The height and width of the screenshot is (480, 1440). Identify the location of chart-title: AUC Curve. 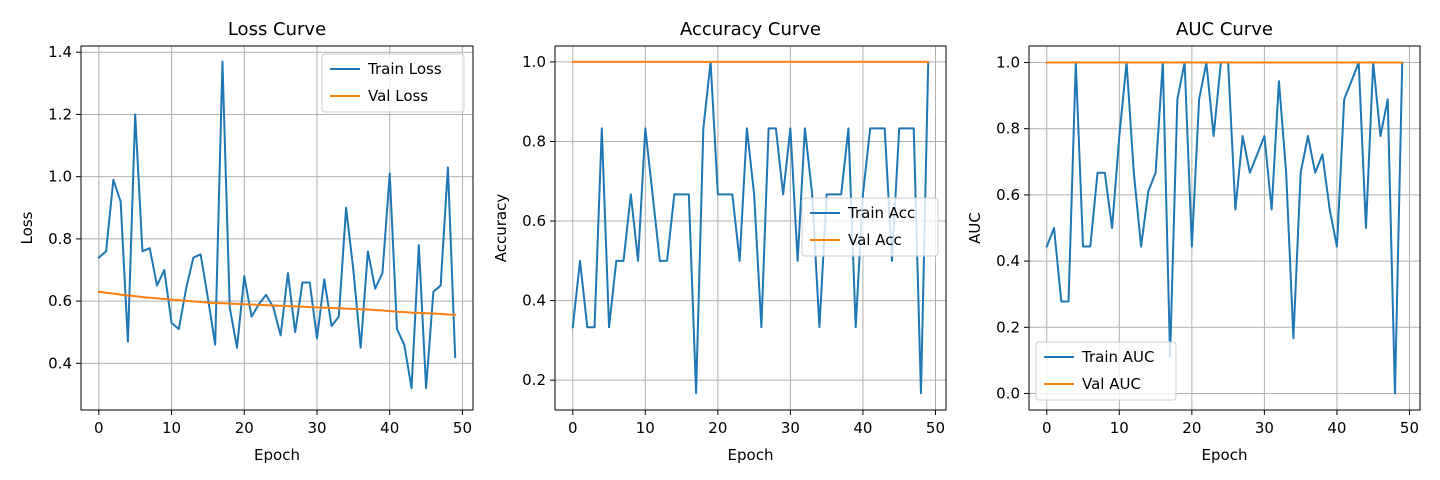
(1224, 29).